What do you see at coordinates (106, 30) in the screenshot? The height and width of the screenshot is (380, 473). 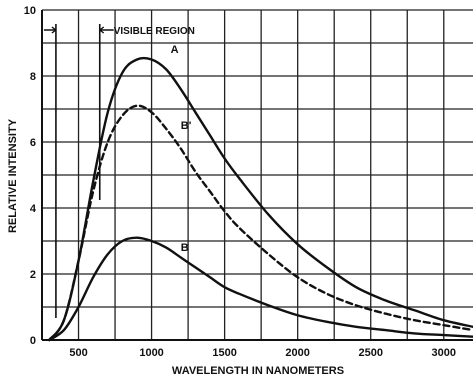 I see `visible-region-right-arrow` at bounding box center [106, 30].